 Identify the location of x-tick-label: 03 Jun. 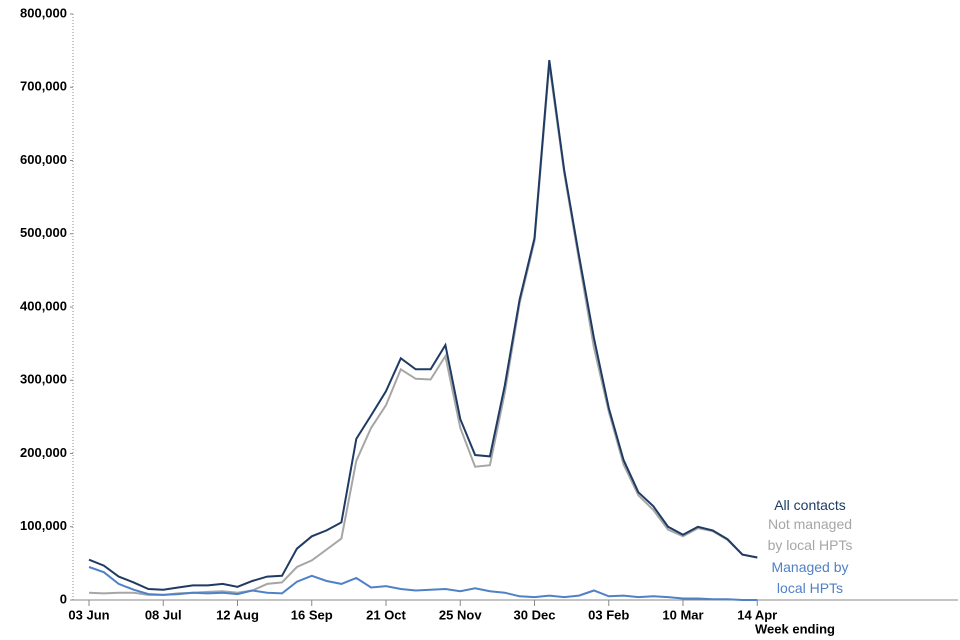
(88, 614).